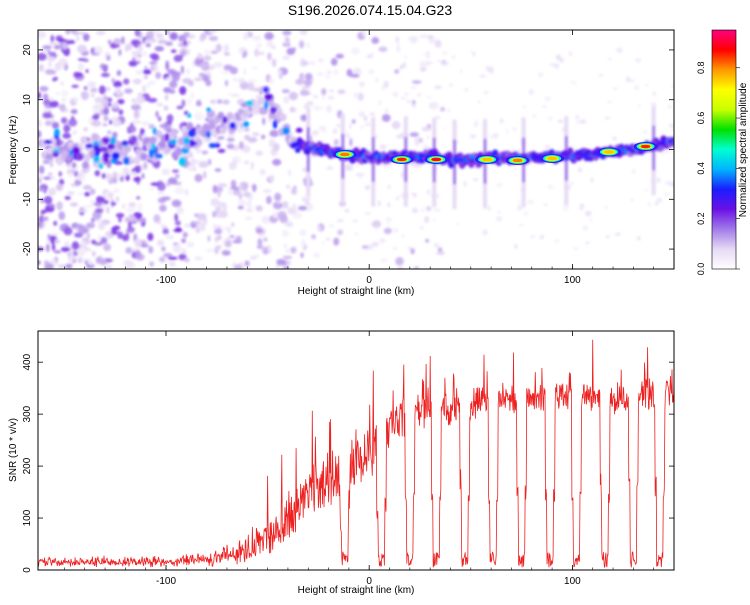  What do you see at coordinates (84, 140) in the screenshot?
I see `ridge-cell` at bounding box center [84, 140].